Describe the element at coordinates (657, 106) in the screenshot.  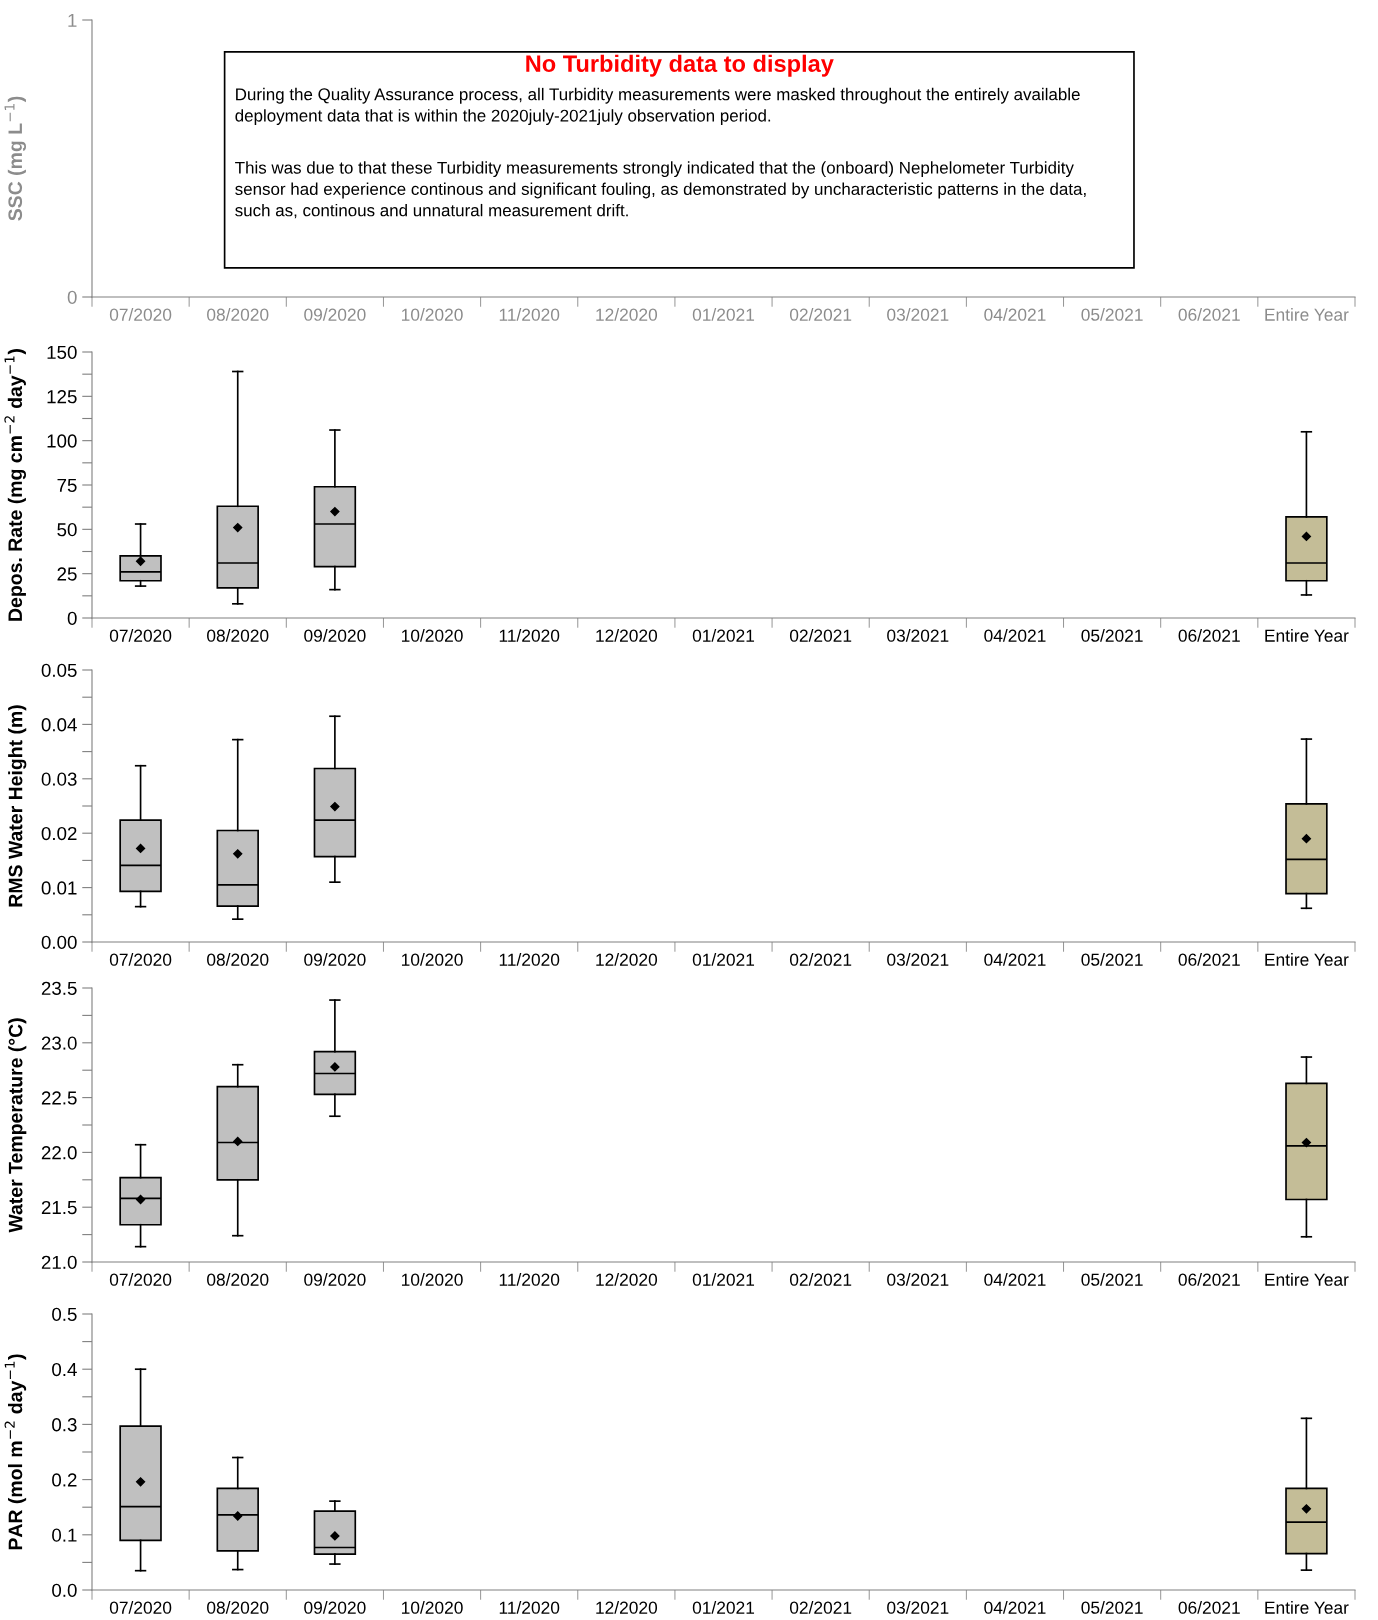
I see `annotation: During the Quality Assurance process, all Turbidity measurements were masked throughout the entirely available deployment data that is within the 2020july-2021july observation period.` at that location.